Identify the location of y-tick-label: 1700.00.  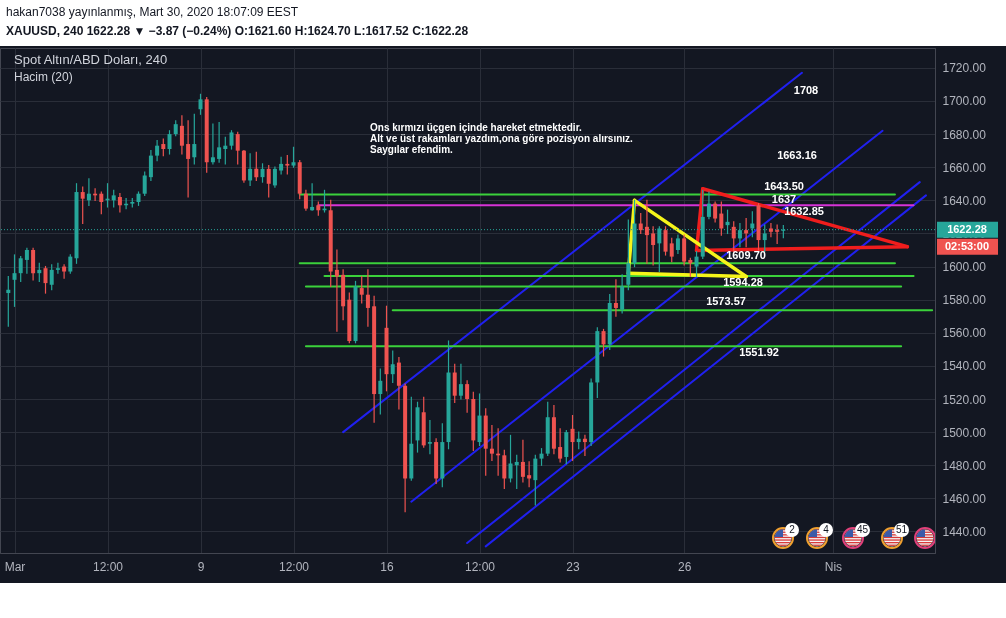
(964, 101).